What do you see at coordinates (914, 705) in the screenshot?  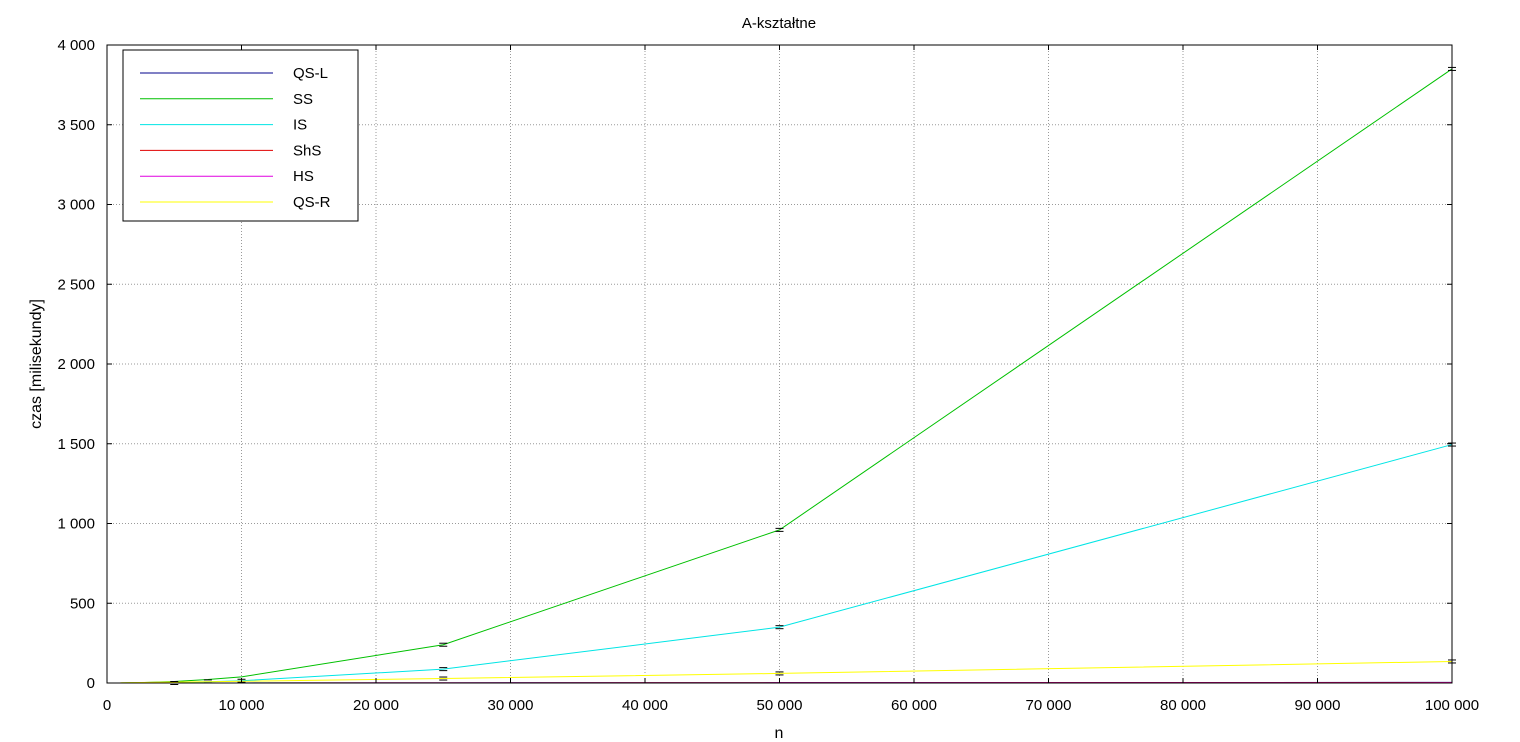 I see `x-tick-label: 60 000` at bounding box center [914, 705].